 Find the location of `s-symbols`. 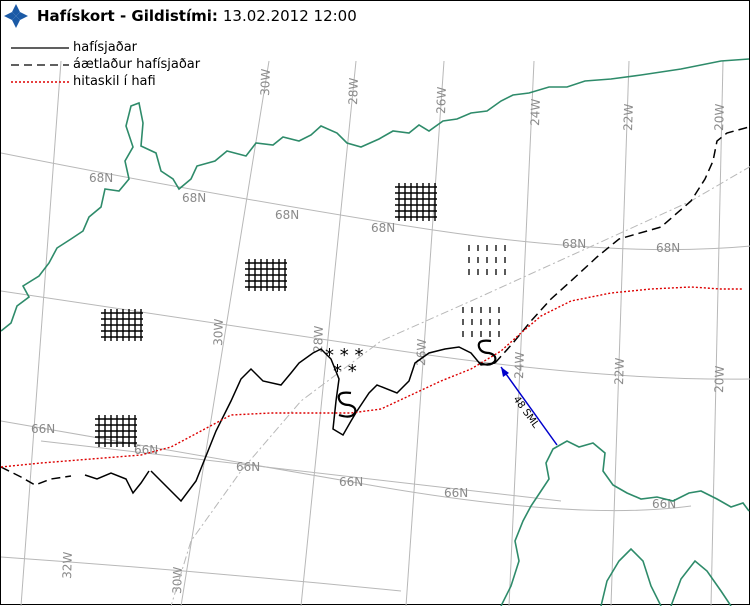

s-symbols is located at coordinates (417, 378).